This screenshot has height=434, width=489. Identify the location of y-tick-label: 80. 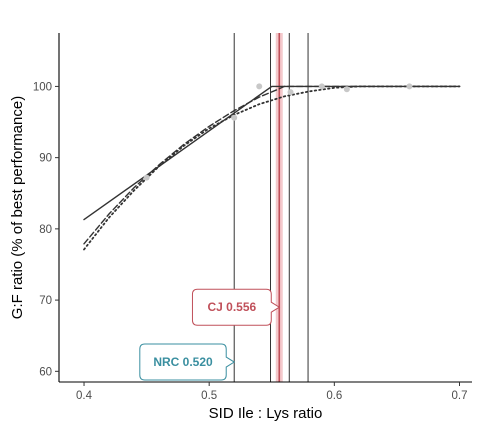
(45, 230).